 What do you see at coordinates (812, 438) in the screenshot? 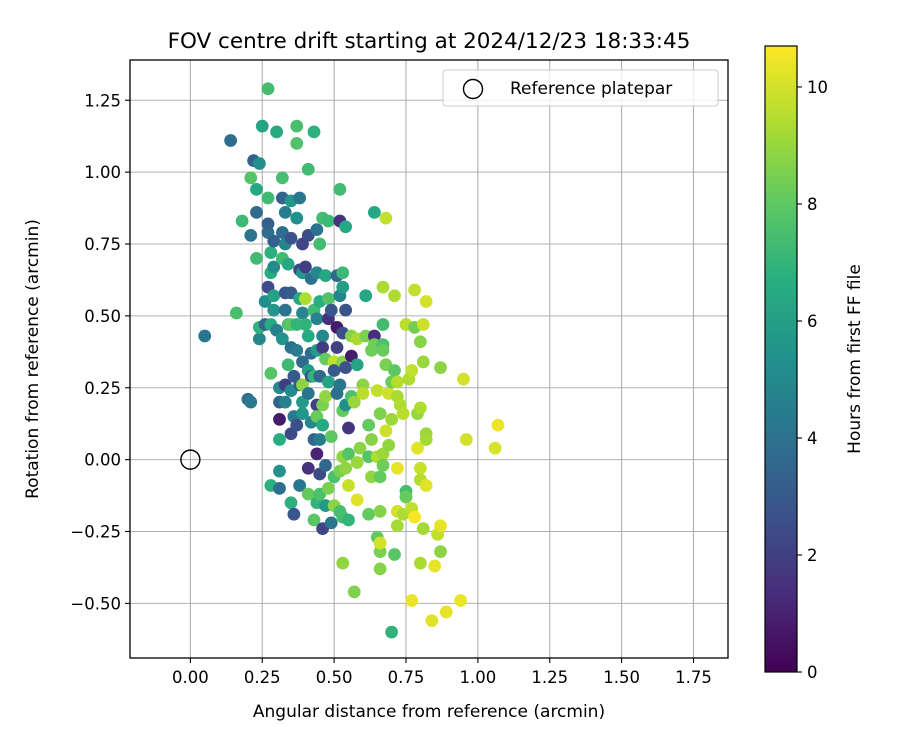
I see `colorbar-tick-label: 4` at bounding box center [812, 438].